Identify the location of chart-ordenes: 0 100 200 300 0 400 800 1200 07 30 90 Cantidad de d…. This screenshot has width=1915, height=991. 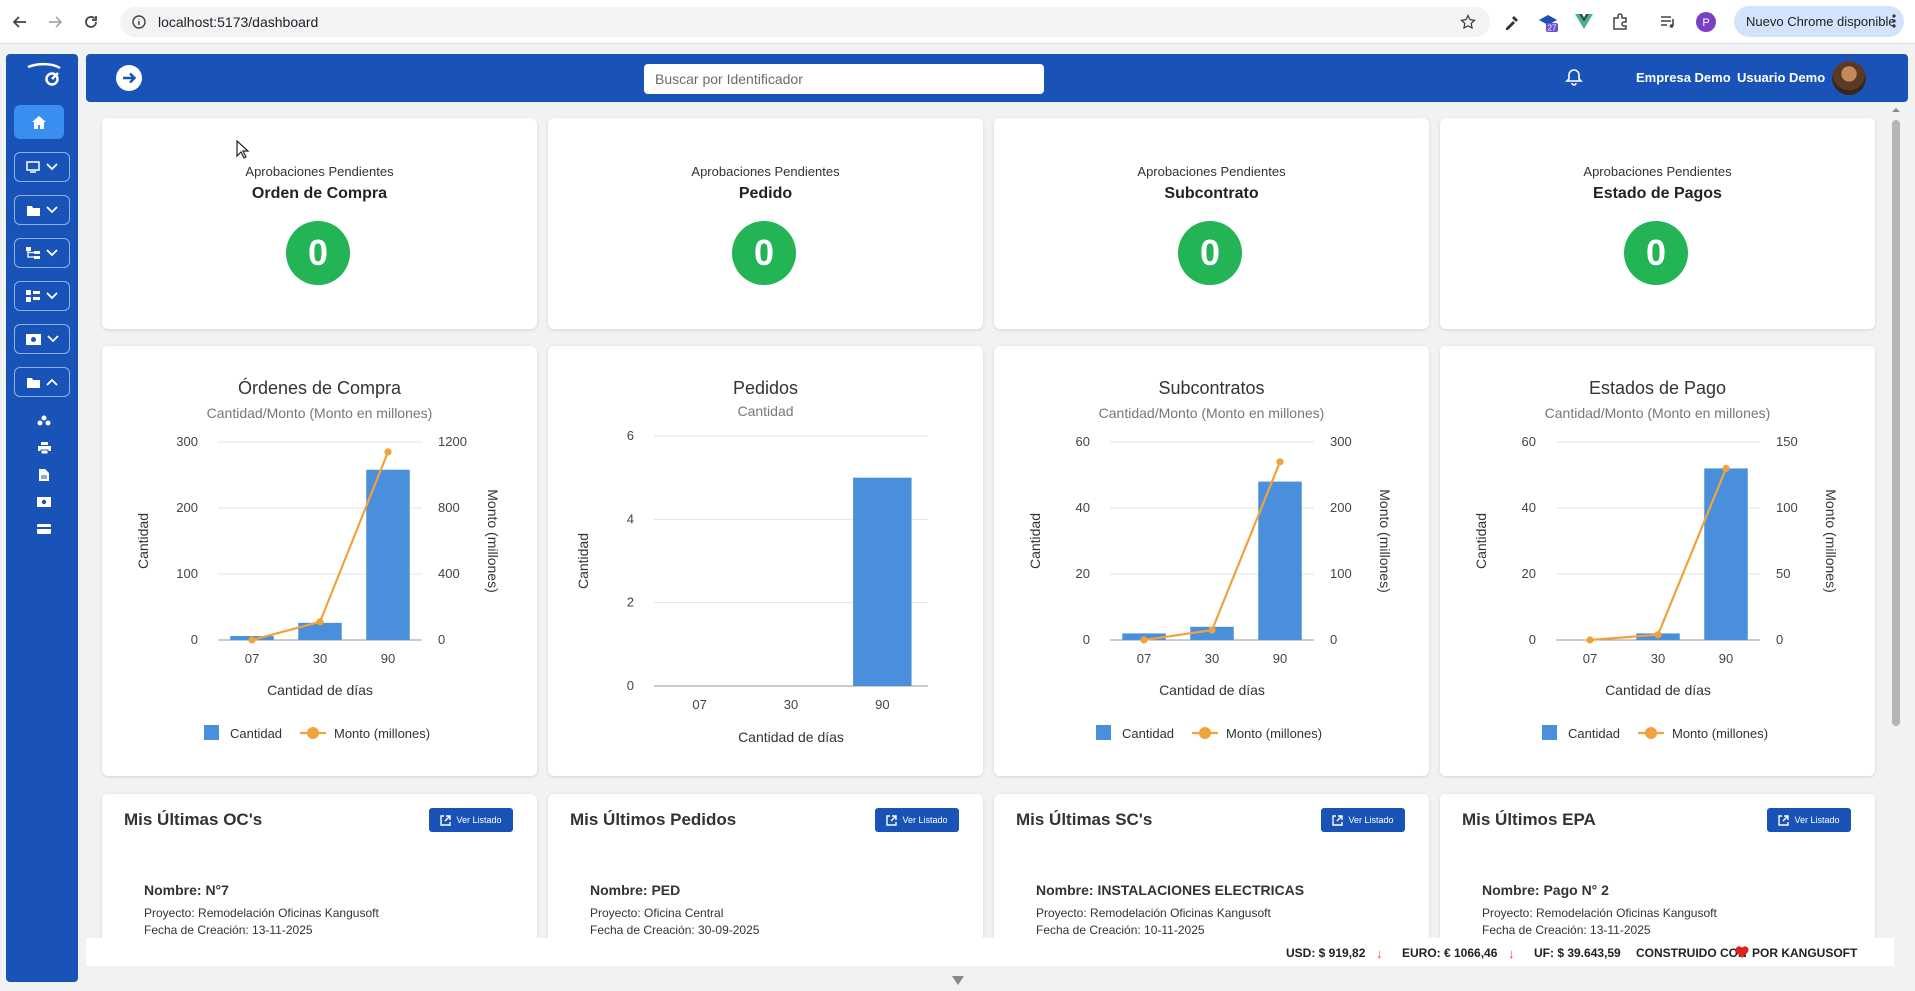
(318, 587).